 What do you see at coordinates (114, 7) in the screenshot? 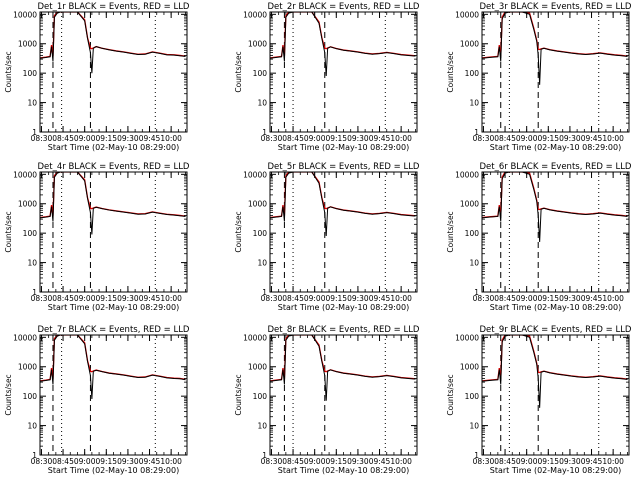
I see `panel-title: Det_1r BLACK = Events, RED = LLD` at bounding box center [114, 7].